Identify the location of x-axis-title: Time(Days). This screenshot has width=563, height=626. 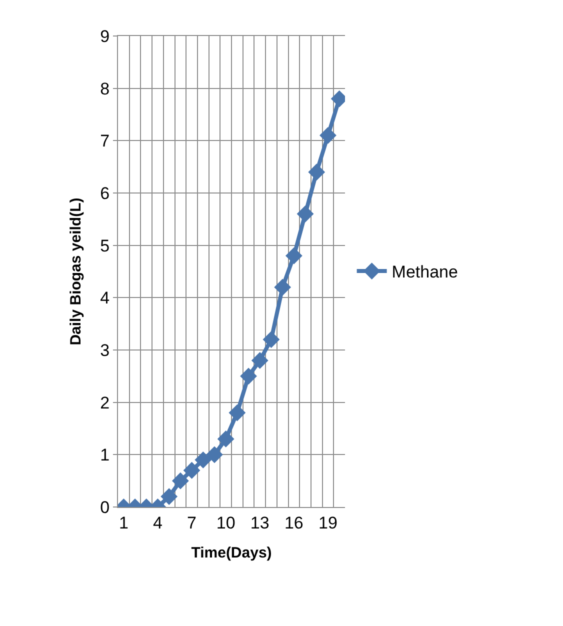
(231, 553).